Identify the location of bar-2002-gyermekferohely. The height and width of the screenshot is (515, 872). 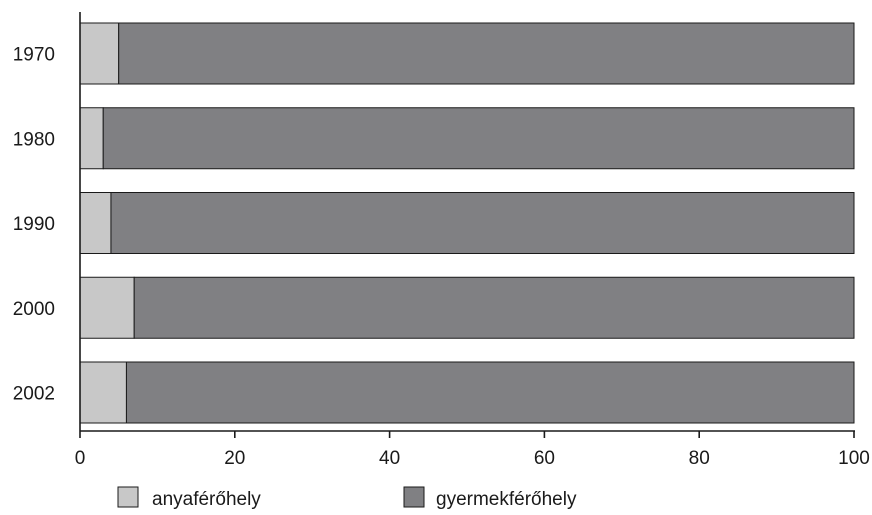
(490, 392).